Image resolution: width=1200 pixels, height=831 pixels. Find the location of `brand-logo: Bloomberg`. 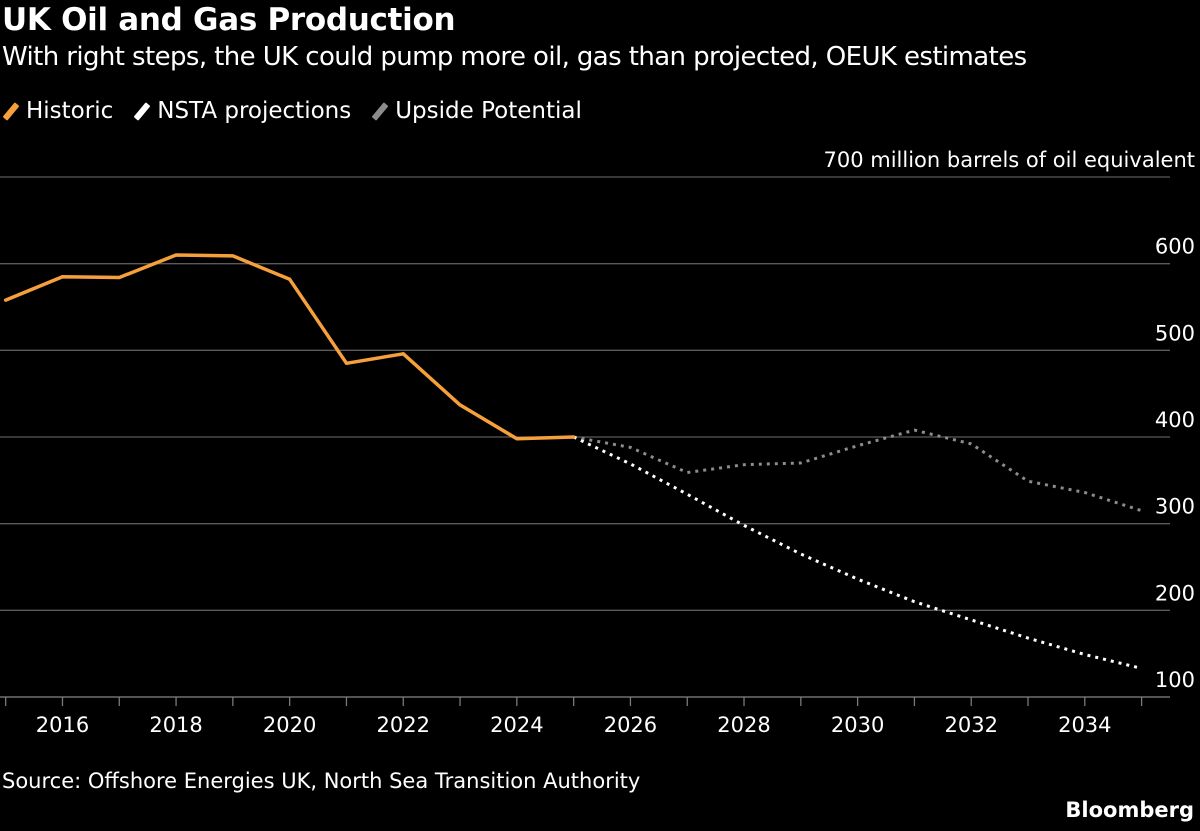

brand-logo: Bloomberg is located at coordinates (1129, 810).